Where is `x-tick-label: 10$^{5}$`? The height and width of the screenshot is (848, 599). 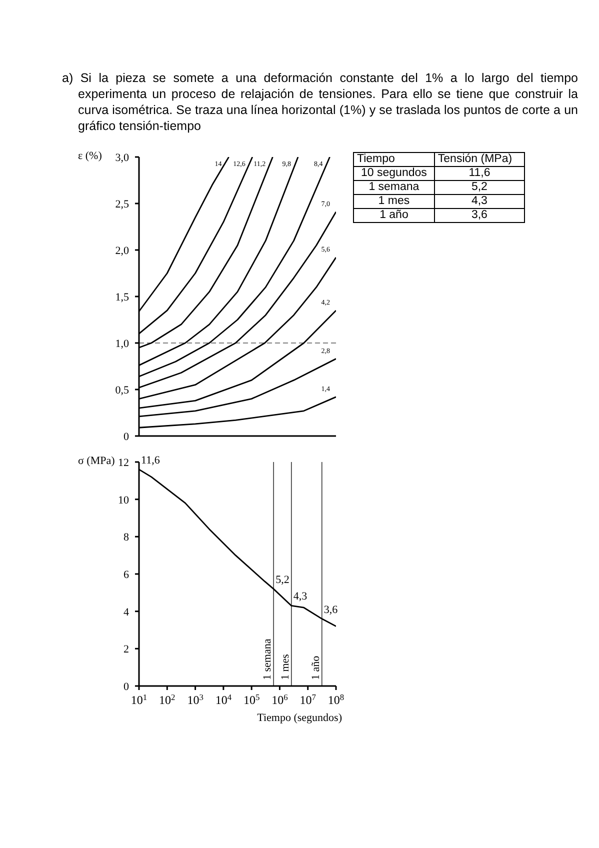 x-tick-label: 10$^{5}$ is located at coordinates (251, 699).